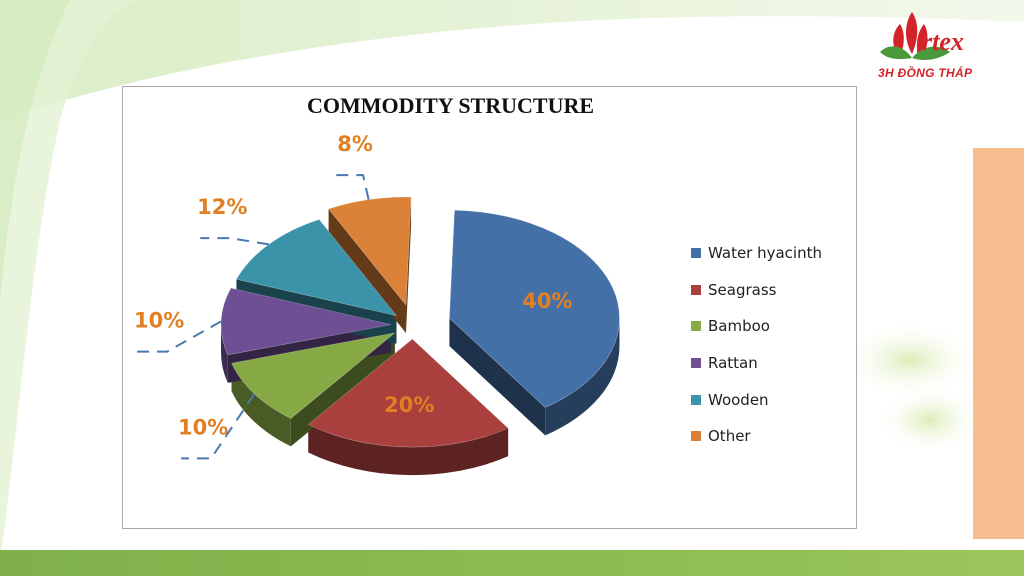 The height and width of the screenshot is (576, 1024). I want to click on chart-title: COMMODITY STRUCTURE, so click(450, 105).